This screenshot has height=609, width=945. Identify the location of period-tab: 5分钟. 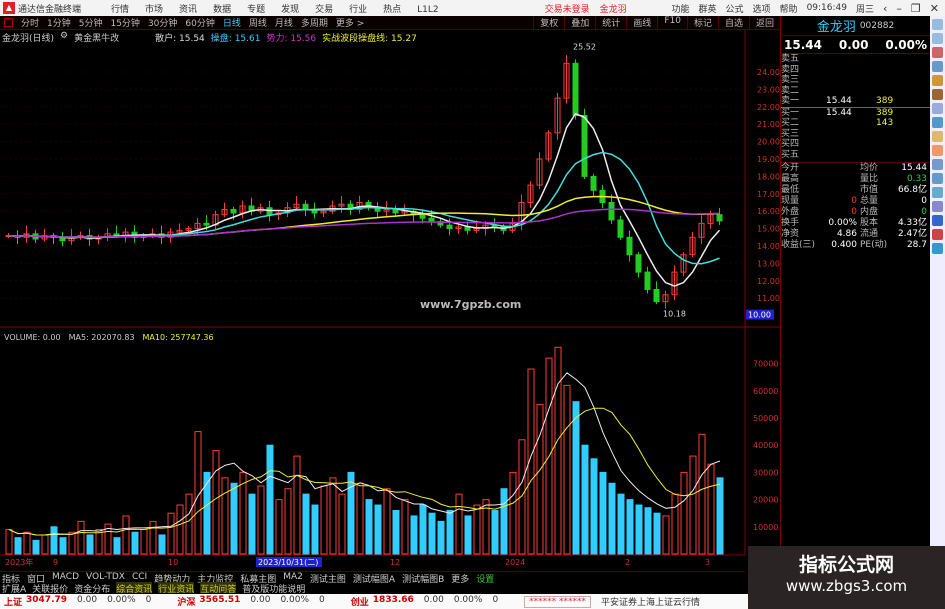
(90, 24).